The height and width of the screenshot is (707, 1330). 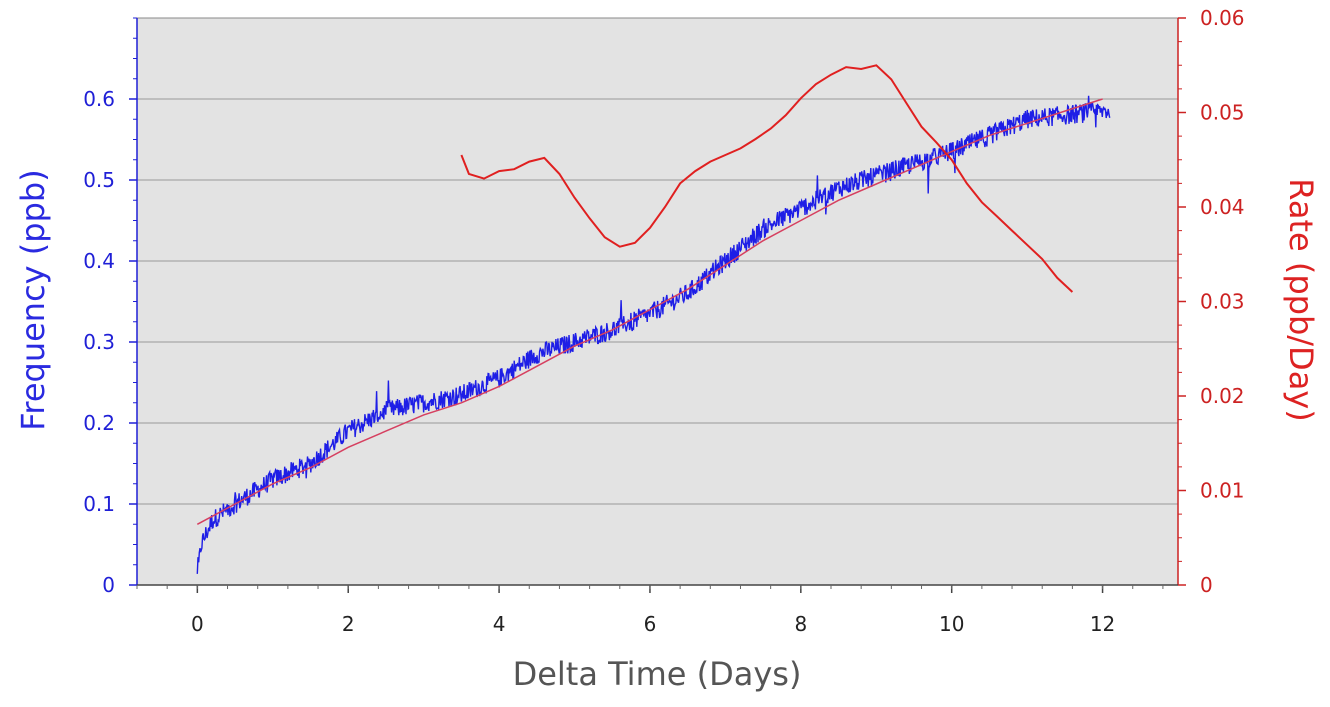 What do you see at coordinates (657, 674) in the screenshot?
I see `x-axis-title: Delta Time (Days)` at bounding box center [657, 674].